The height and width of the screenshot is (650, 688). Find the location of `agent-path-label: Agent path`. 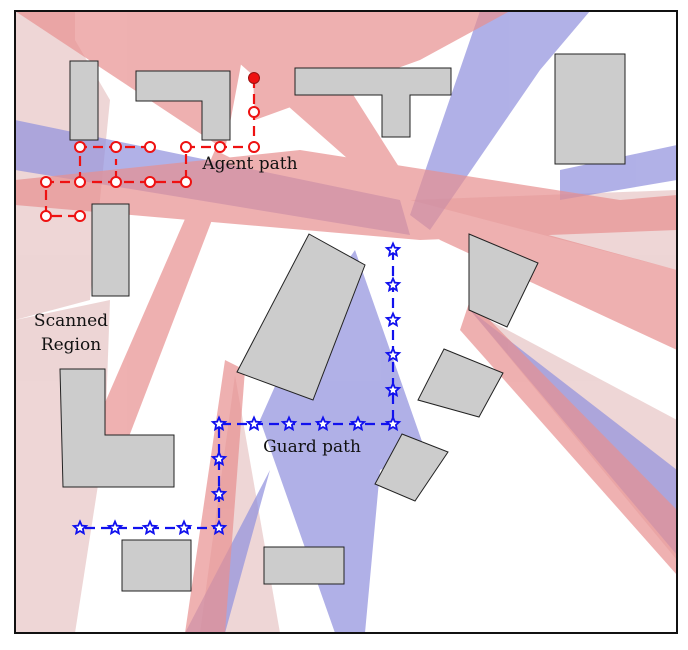

agent-path-label: Agent path is located at coordinates (249, 164).